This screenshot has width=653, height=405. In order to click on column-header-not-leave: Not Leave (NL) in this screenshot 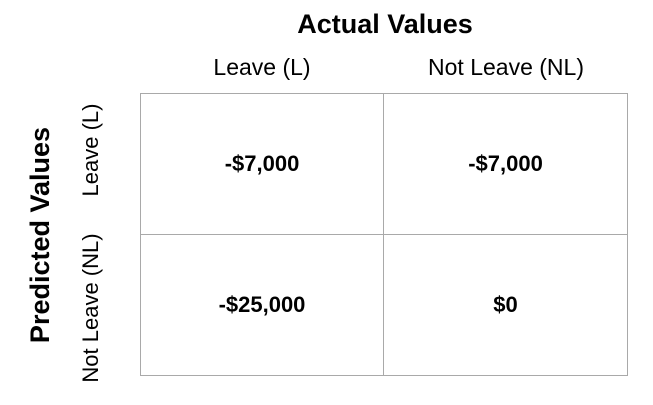, I will do `click(506, 67)`.